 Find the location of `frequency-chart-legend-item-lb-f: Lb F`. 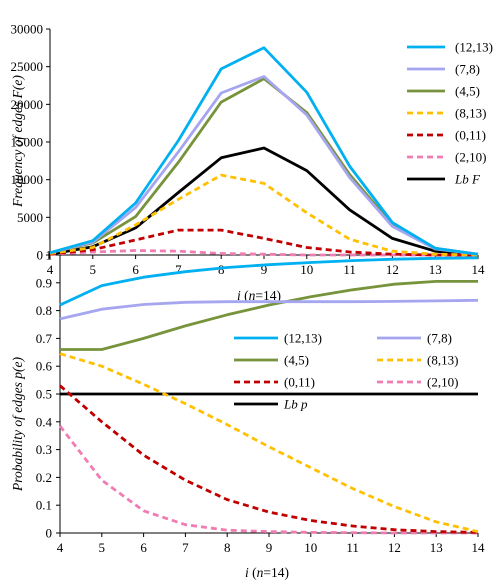

frequency-chart-legend-item-lb-f: Lb F is located at coordinates (444, 179).